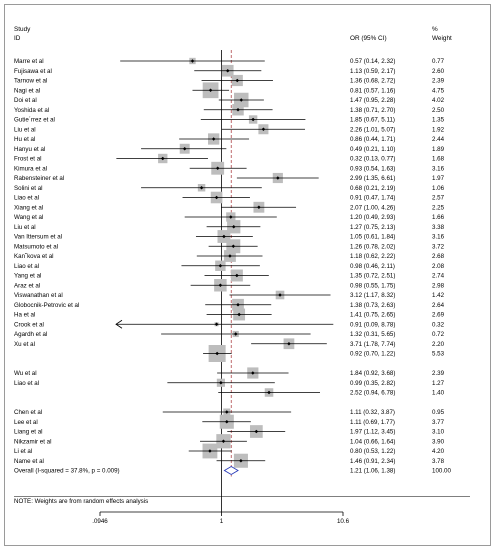 This screenshot has height=550, width=495. I want to click on weight-value: 5.53, so click(438, 354).